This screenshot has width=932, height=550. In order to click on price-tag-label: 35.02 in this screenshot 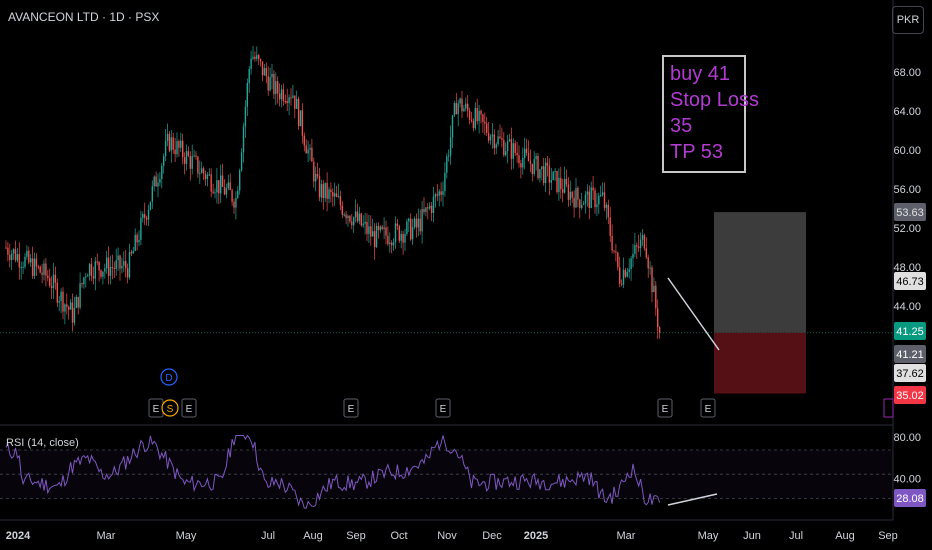, I will do `click(910, 396)`.